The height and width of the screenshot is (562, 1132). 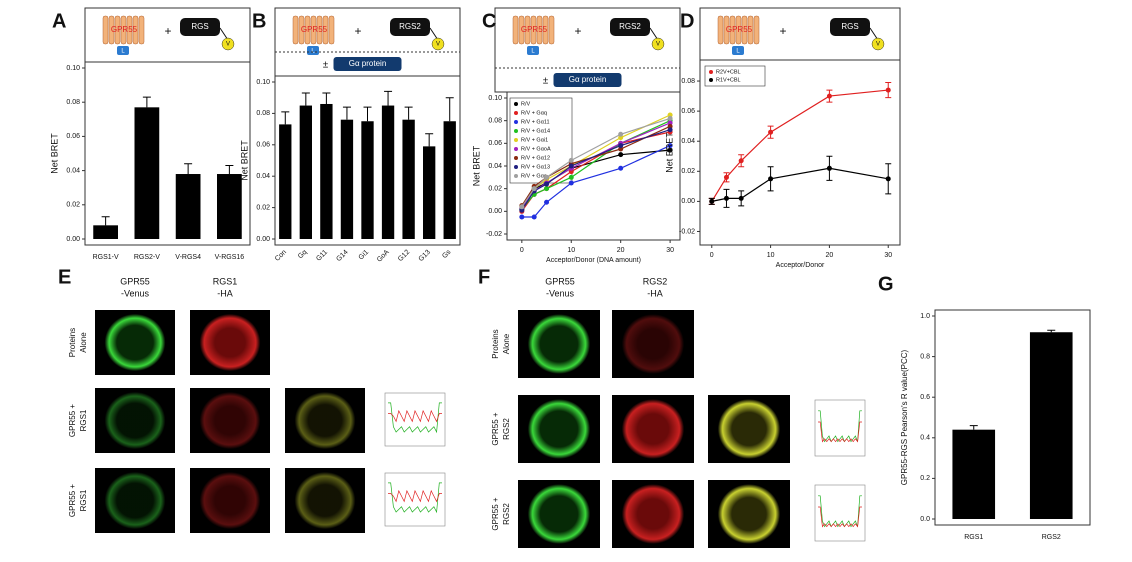 What do you see at coordinates (735, 76) in the screenshot?
I see `legend-frame` at bounding box center [735, 76].